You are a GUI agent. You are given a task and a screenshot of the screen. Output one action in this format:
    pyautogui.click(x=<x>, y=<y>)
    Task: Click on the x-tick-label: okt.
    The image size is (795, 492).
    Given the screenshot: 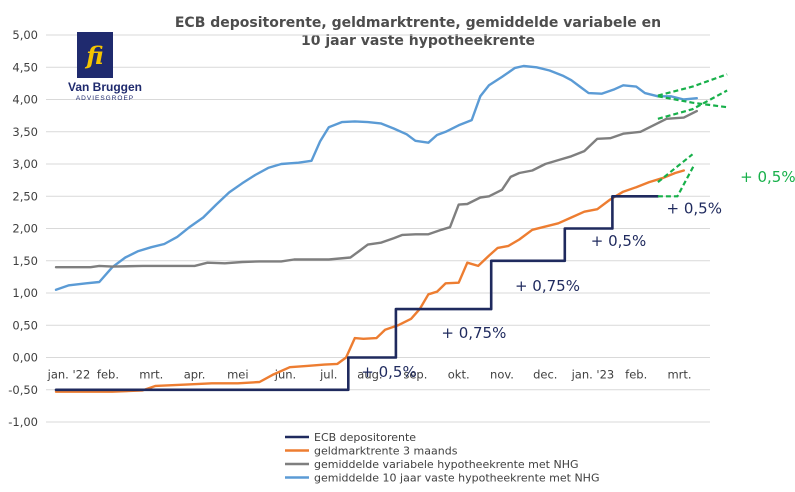 What is the action you would take?
    pyautogui.click(x=459, y=375)
    